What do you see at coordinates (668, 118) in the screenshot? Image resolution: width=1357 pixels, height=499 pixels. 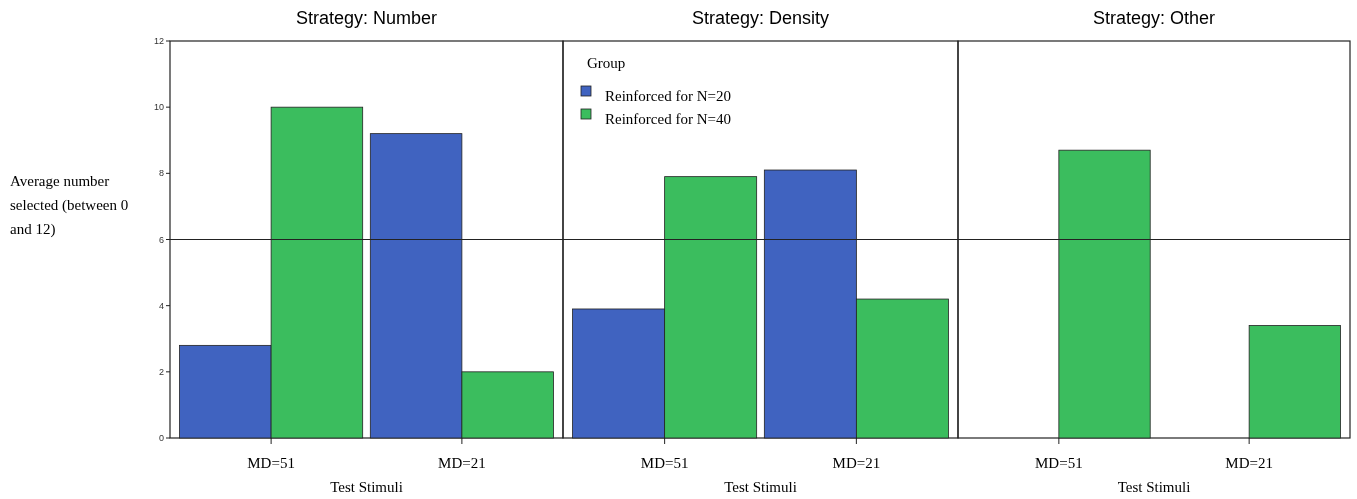 I see `legend-label: Reinforced for N=40` at bounding box center [668, 118].